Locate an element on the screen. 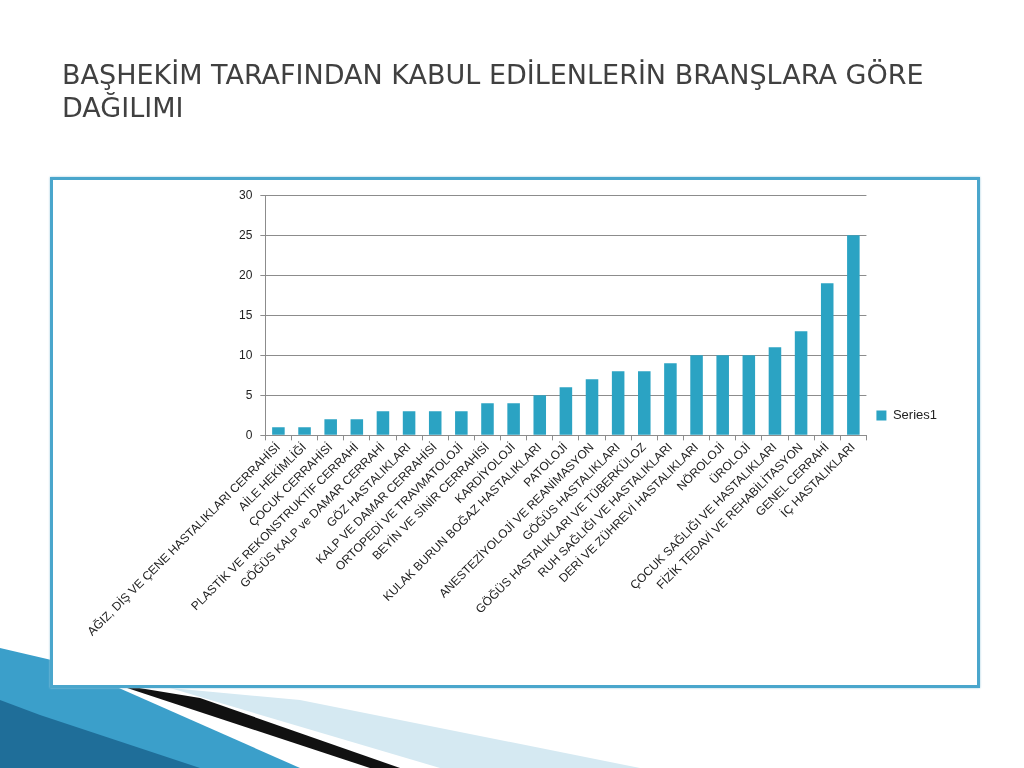 This screenshot has width=1024, height=768. chart-title: BAŞHEKİM TARAFINDAN KABUL EDİLENLERİN BRANŞLARA GÖRE DAĞILIMI is located at coordinates (493, 91).